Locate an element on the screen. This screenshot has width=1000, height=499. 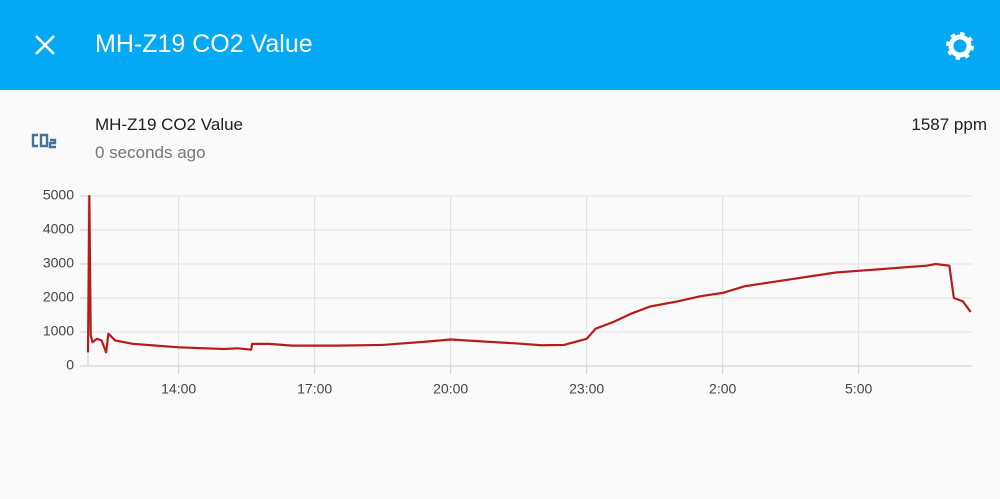
x-tick-label: 17:00 is located at coordinates (314, 389).